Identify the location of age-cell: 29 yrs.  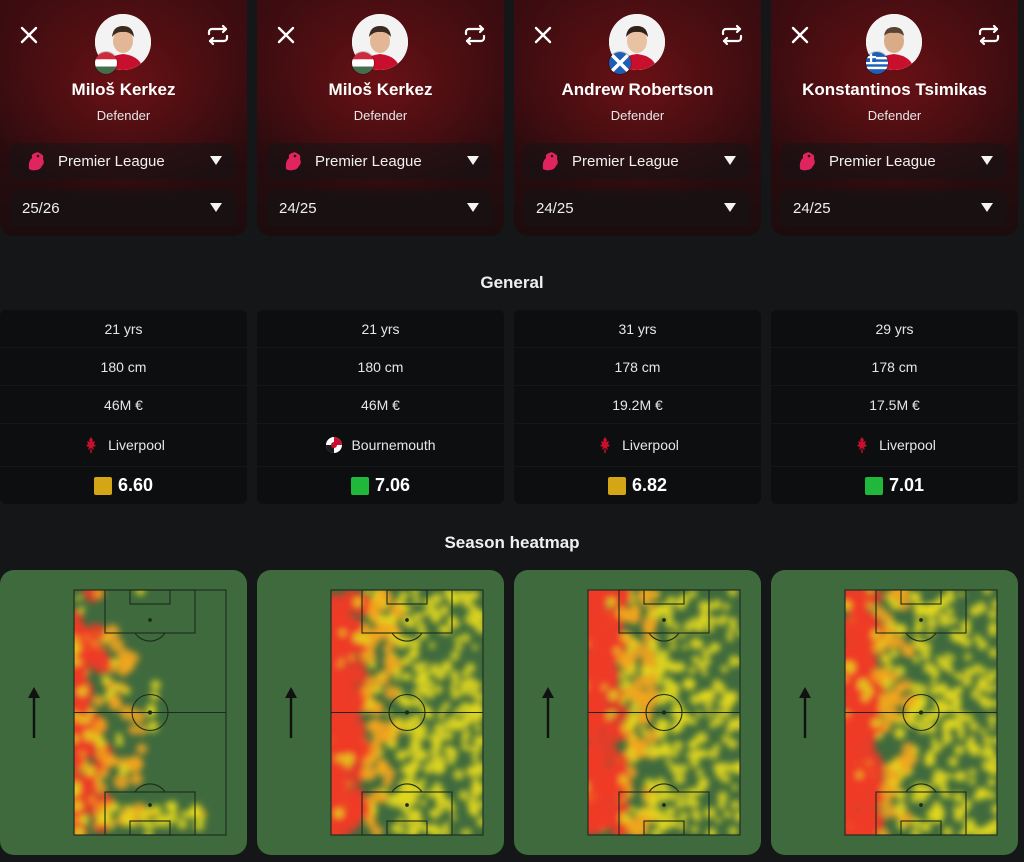
(894, 328).